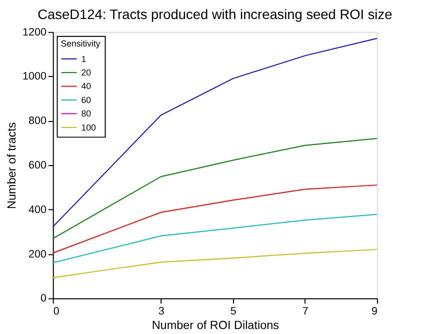 The height and width of the screenshot is (334, 422). I want to click on x-tick-label: 3, so click(161, 311).